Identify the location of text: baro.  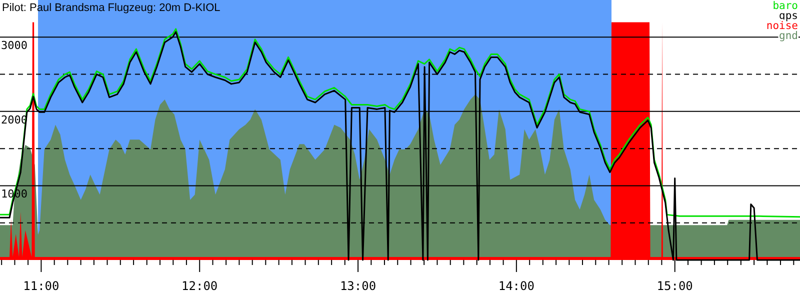
(785, 6).